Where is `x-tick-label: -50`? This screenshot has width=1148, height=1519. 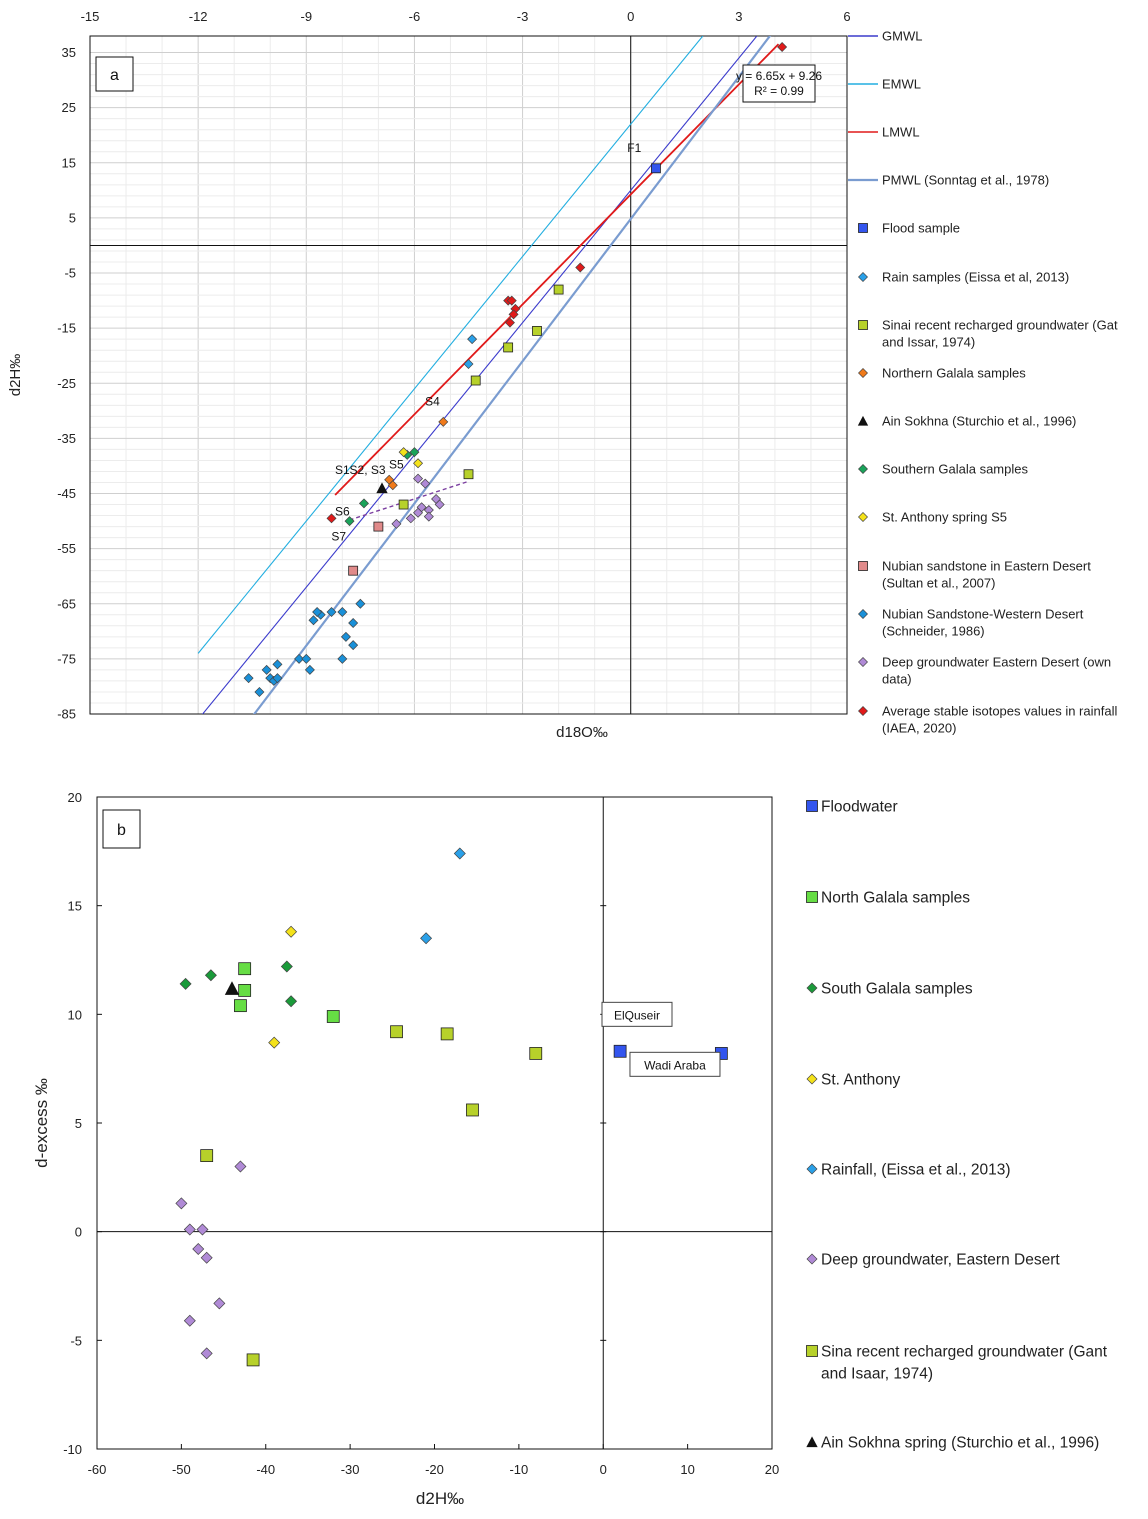 x-tick-label: -50 is located at coordinates (181, 1469).